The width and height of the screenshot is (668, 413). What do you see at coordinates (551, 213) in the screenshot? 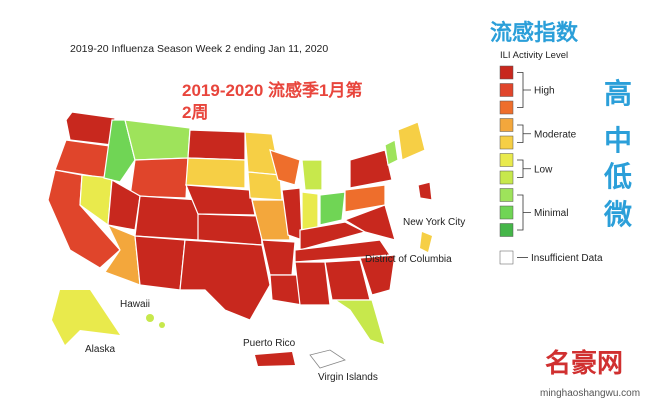
I see `legend-label: Minimal` at bounding box center [551, 213].